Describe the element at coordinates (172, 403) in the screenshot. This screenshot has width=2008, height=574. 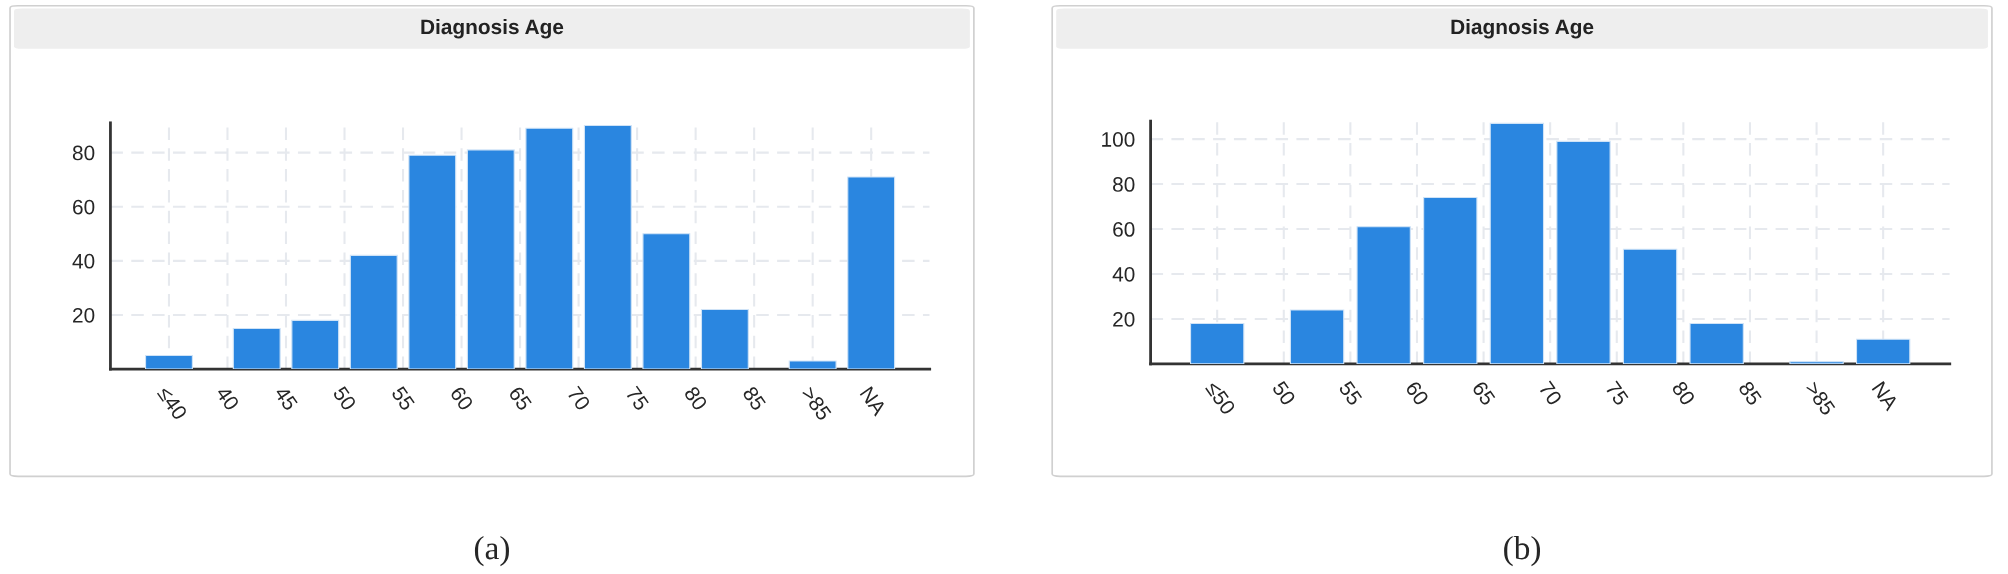
I see `x-tick-label: ≤40` at that location.